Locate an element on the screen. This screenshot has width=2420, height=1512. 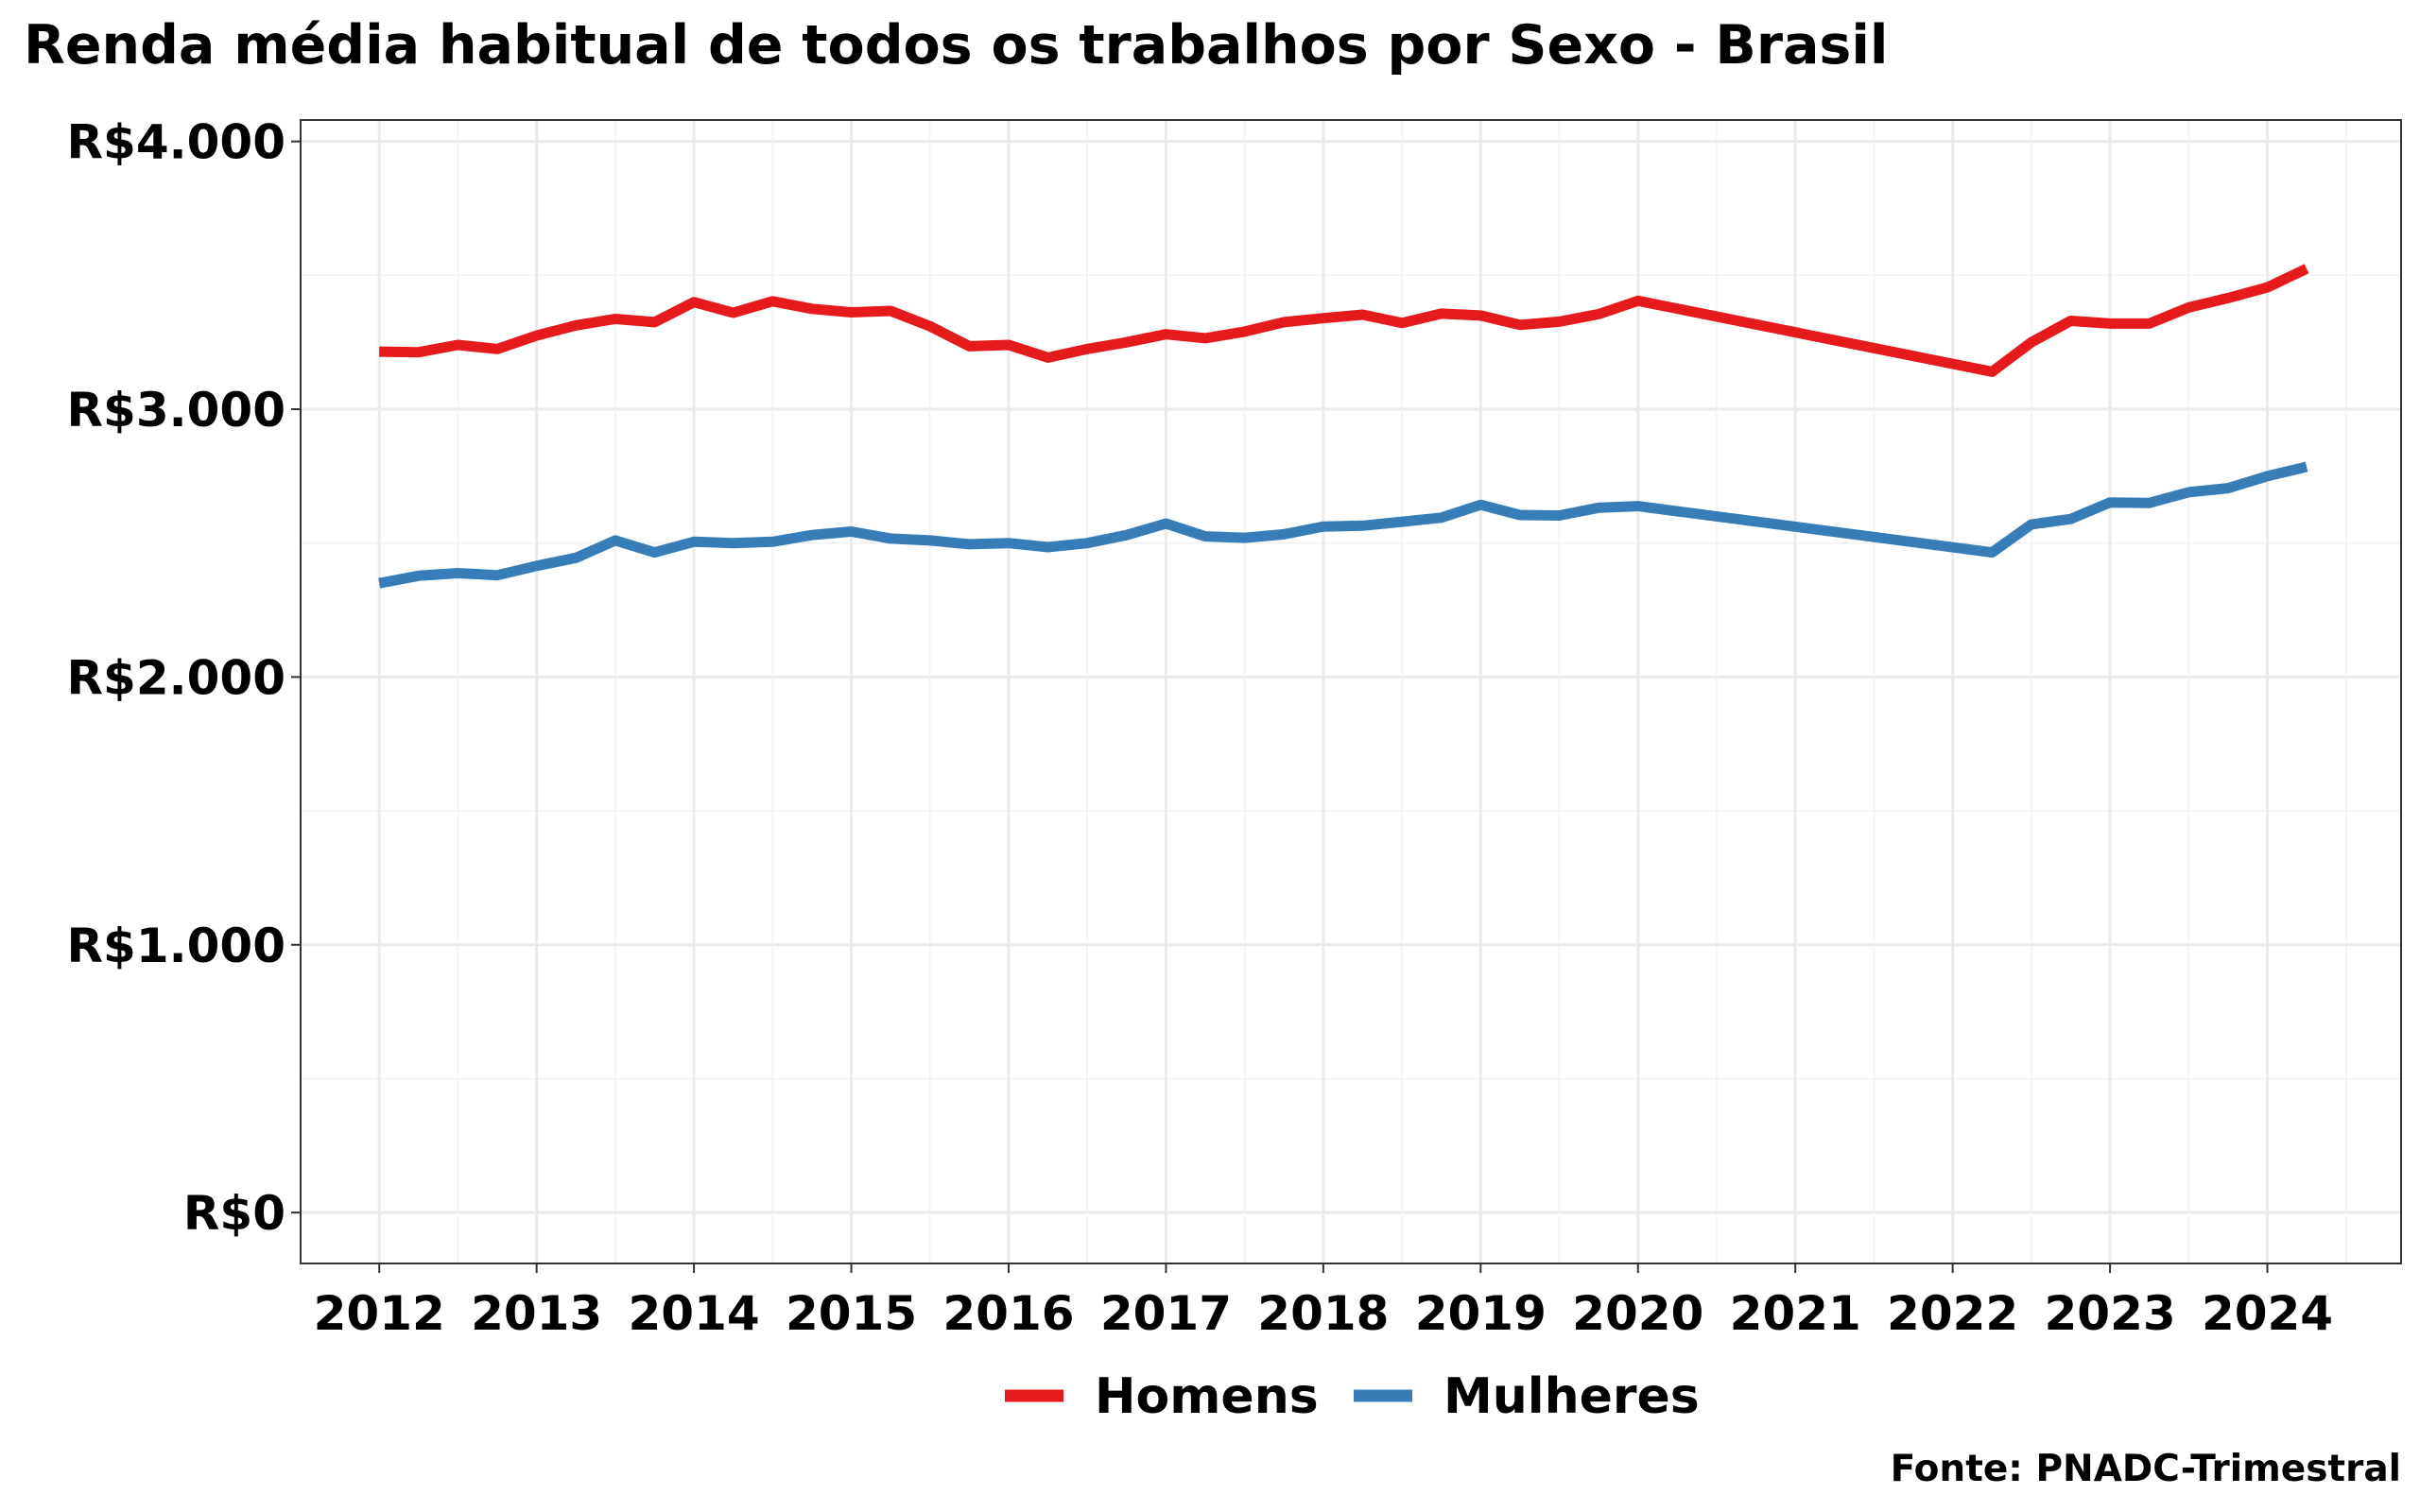
y-axis: R$0 R$1.000 R$2.000 R$3.000 R$4.000 is located at coordinates (184, 678).